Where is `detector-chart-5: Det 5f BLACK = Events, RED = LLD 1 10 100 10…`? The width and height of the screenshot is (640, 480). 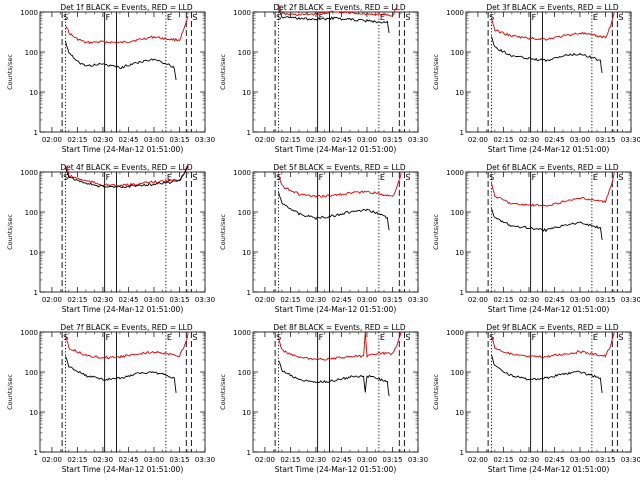 detector-chart-5: Det 5f BLACK = Events, RED = LLD 1 10 100 10… is located at coordinates (323, 238).